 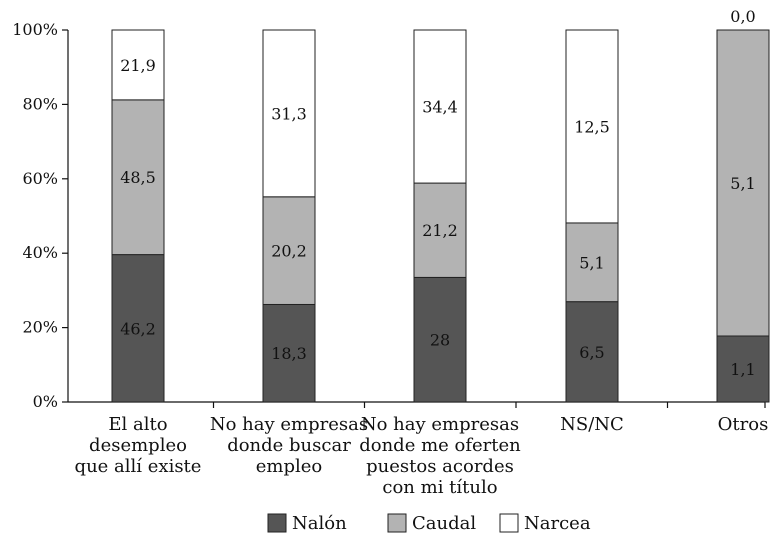 I want to click on legend-label-narcea: Narcea, so click(x=557, y=523).